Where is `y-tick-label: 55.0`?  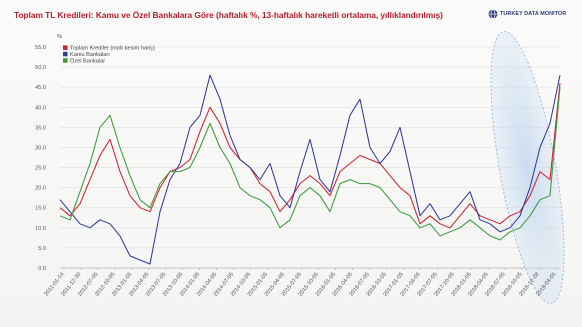
y-tick-label: 55.0 is located at coordinates (40, 48).